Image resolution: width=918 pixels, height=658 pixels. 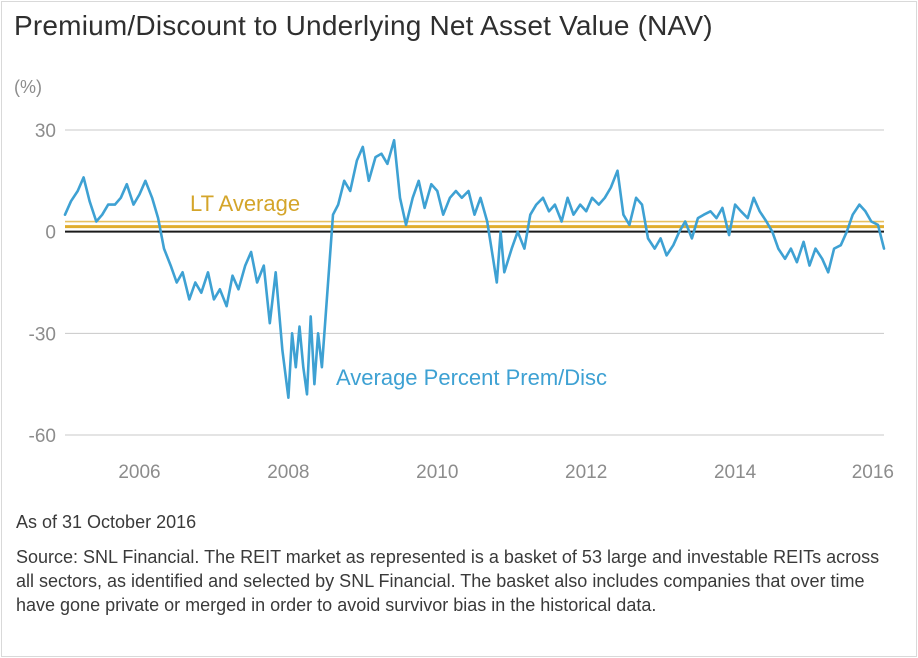 I want to click on x-tick-label: 2010, so click(x=437, y=472).